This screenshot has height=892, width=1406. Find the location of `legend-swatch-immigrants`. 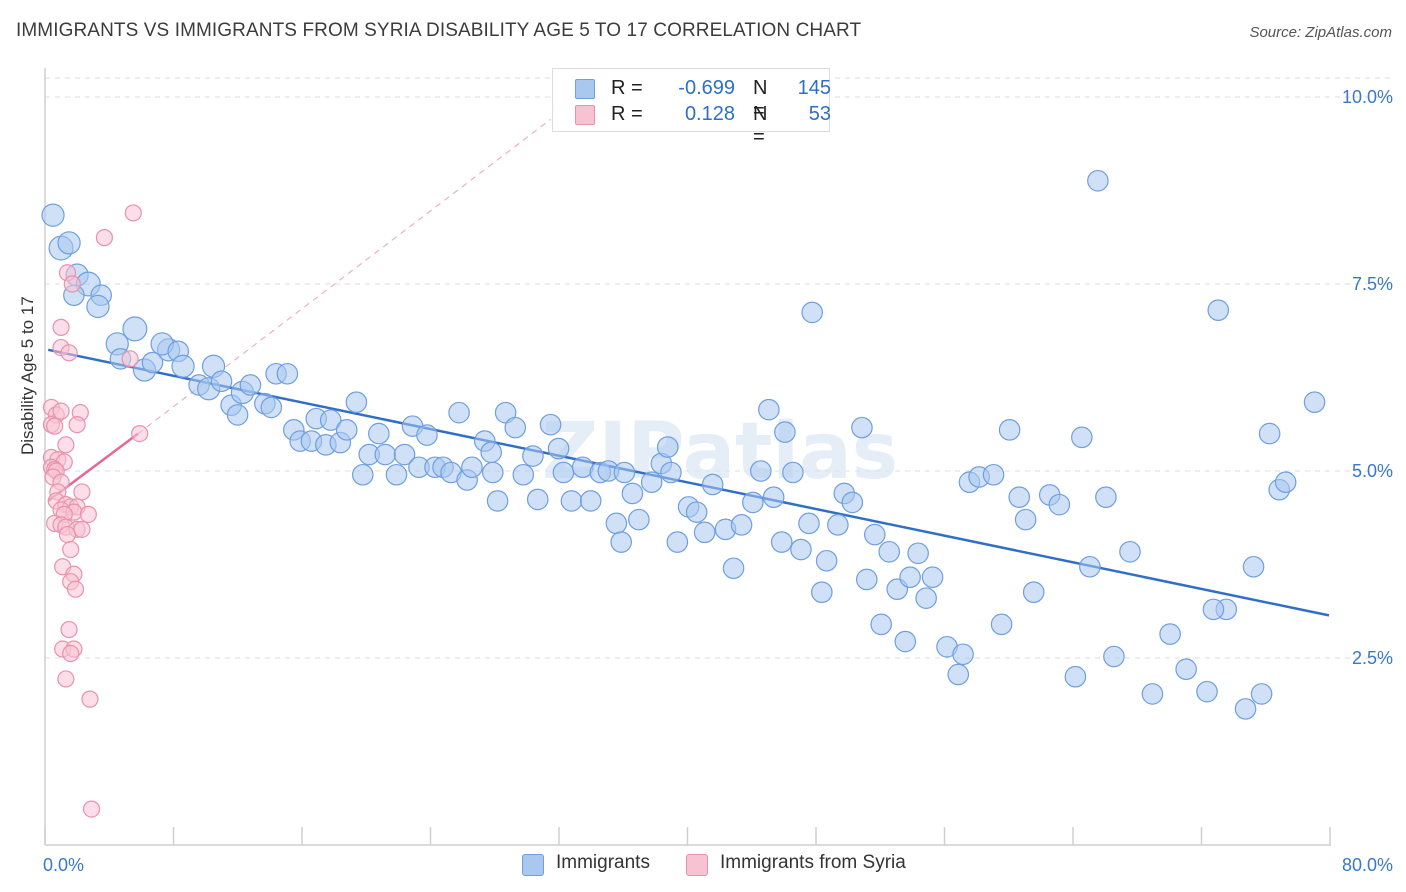

legend-swatch-immigrants is located at coordinates (585, 89).